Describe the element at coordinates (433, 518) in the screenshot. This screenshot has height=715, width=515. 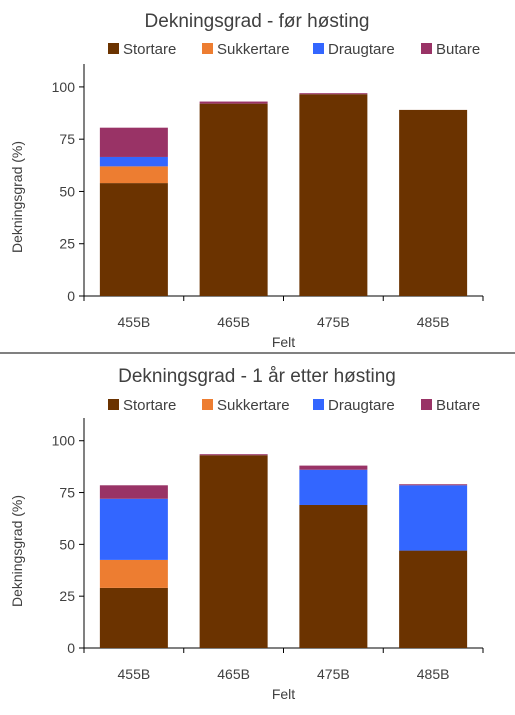
I see `bar-draugtare-485b` at that location.